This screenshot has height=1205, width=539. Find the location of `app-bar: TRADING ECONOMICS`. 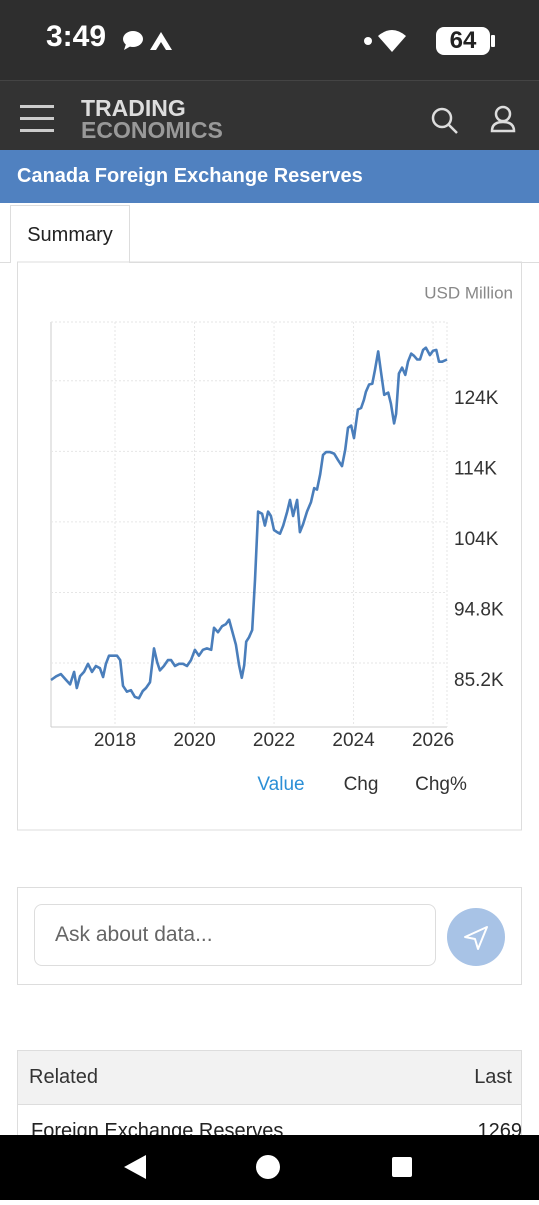

app-bar: TRADING ECONOMICS is located at coordinates (269, 115).